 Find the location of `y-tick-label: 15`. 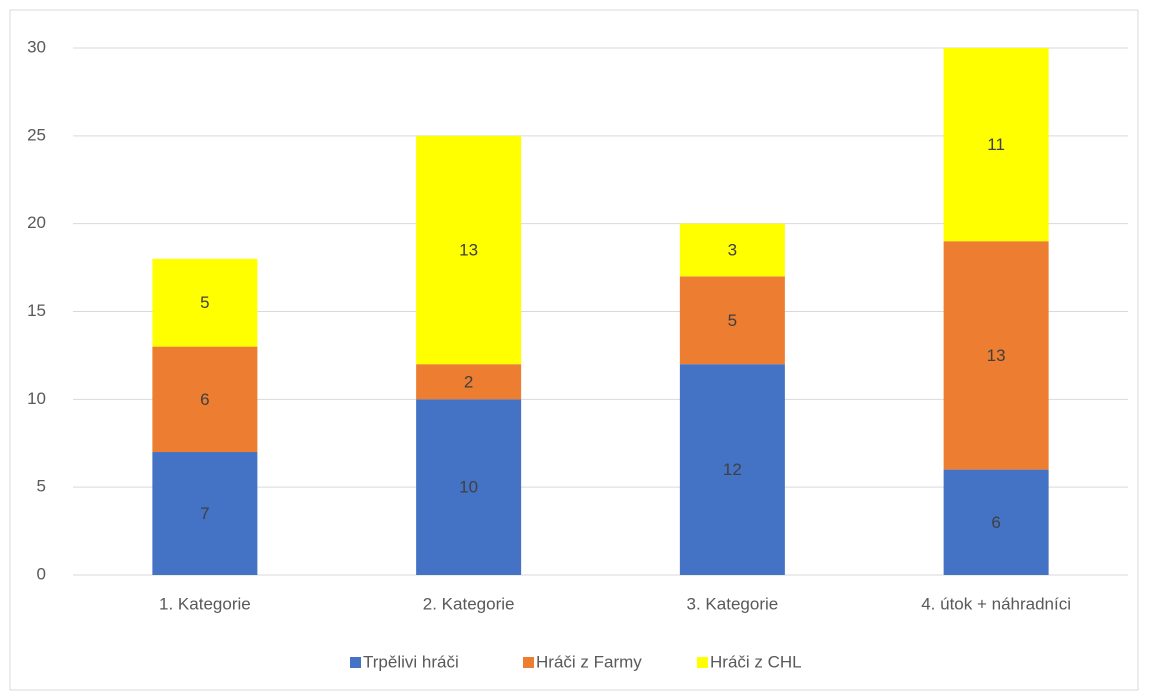

y-tick-label: 15 is located at coordinates (36, 310).